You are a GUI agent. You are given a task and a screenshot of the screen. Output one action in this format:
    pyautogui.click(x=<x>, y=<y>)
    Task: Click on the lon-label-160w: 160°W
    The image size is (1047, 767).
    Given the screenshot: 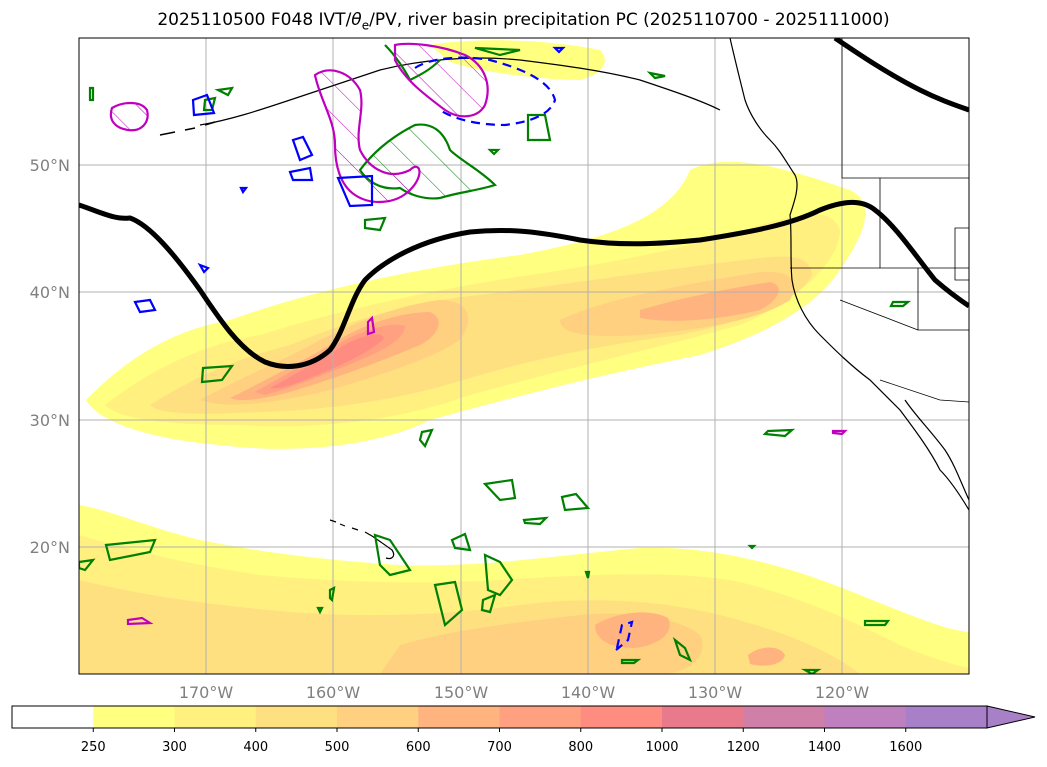 What is the action you would take?
    pyautogui.click(x=333, y=692)
    